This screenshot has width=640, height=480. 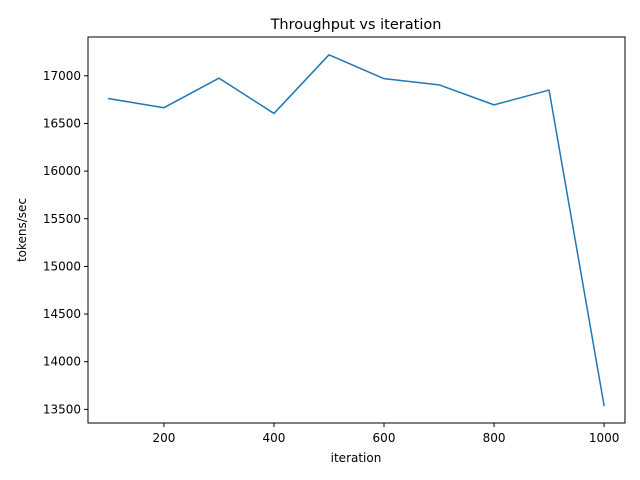 I want to click on y-tick-label: 13500, so click(x=62, y=409).